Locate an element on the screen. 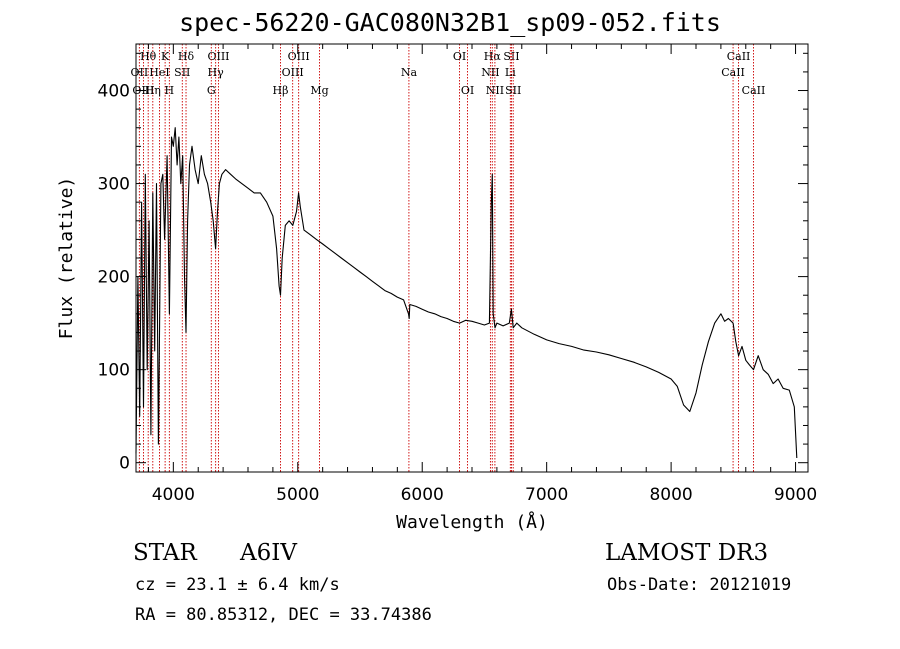 This screenshot has width=900, height=649. x-tick-label: 9000 is located at coordinates (795, 495).